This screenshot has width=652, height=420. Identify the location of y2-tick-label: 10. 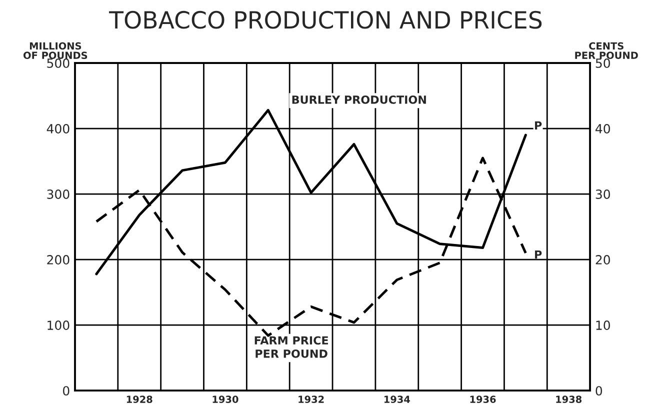
(603, 325).